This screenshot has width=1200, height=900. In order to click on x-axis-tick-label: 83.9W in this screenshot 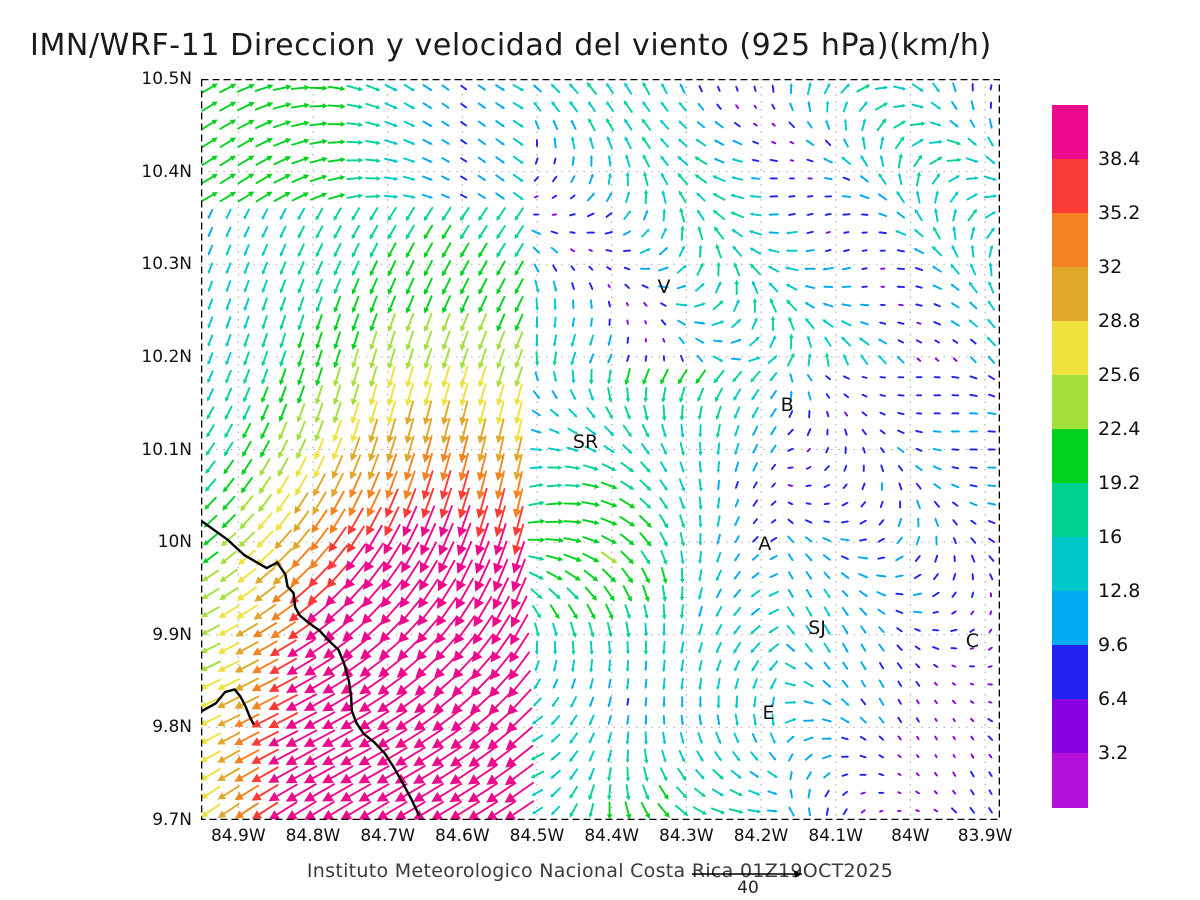, I will do `click(985, 836)`.